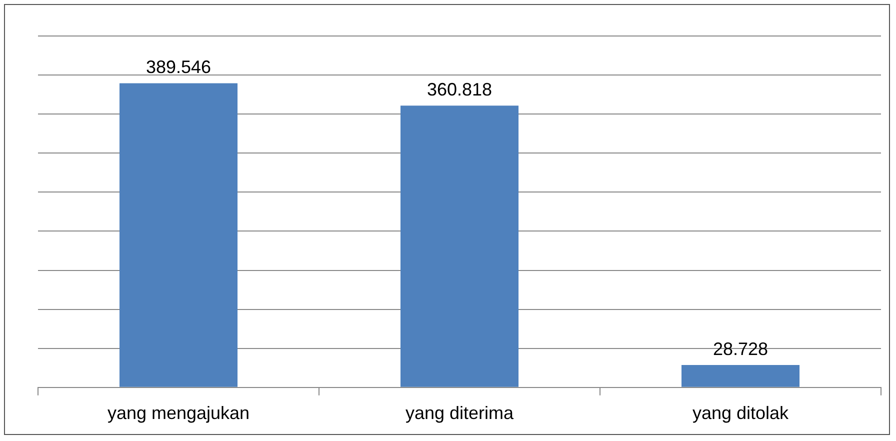 The height and width of the screenshot is (441, 896). What do you see at coordinates (740, 348) in the screenshot?
I see `data-label: 28.728` at bounding box center [740, 348].